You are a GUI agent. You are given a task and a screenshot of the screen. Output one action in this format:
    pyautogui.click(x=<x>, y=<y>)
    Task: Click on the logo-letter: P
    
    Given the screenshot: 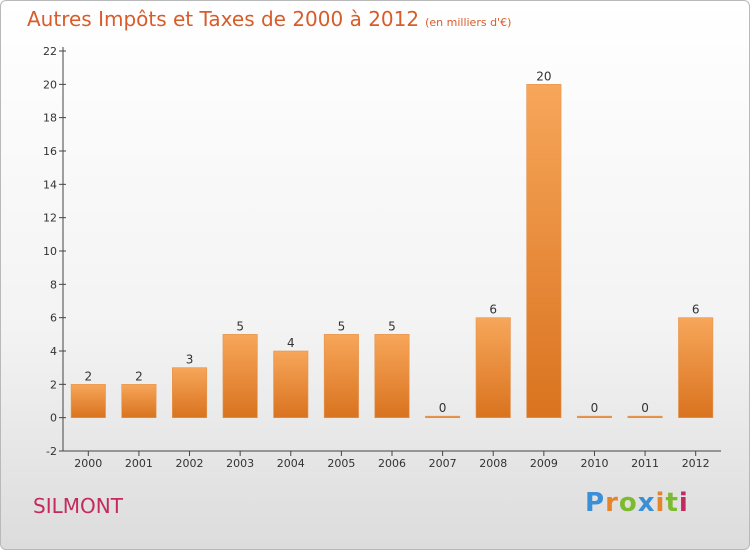 What is the action you would take?
    pyautogui.click(x=595, y=503)
    